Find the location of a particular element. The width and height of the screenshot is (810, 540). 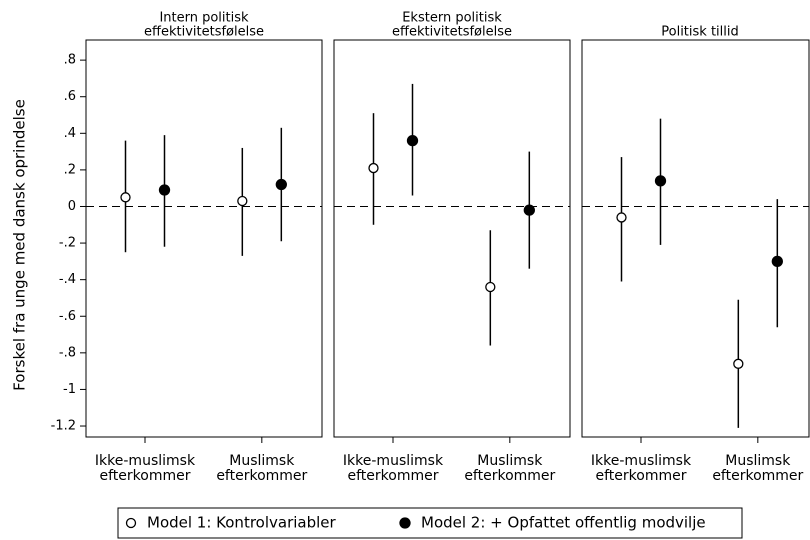

y-tick-label: -.8 is located at coordinates (67, 352).